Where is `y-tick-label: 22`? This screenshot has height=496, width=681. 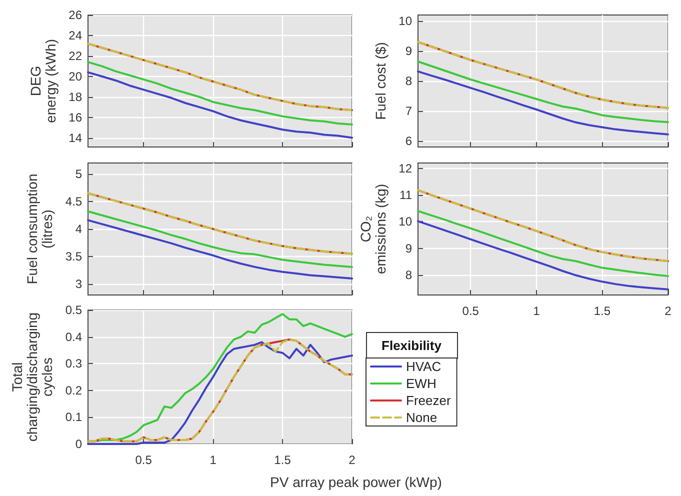
y-tick-label: 22 is located at coordinates (75, 55).